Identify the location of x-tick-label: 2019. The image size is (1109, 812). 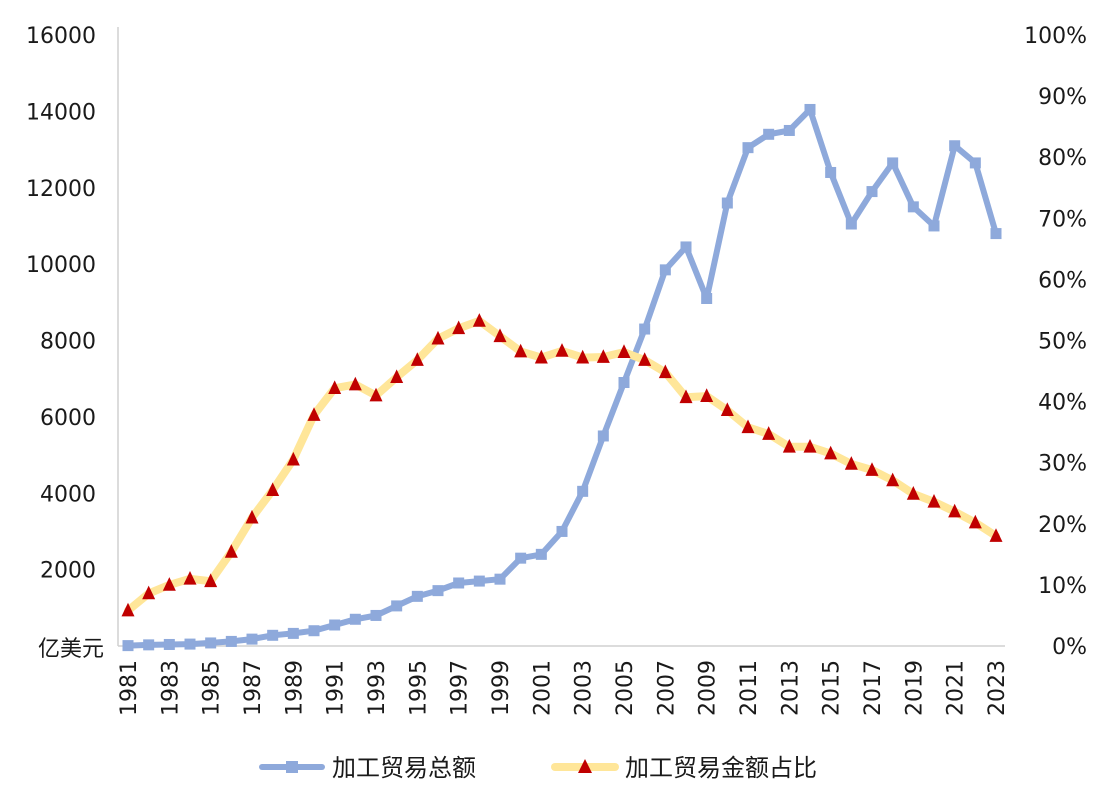
(914, 688).